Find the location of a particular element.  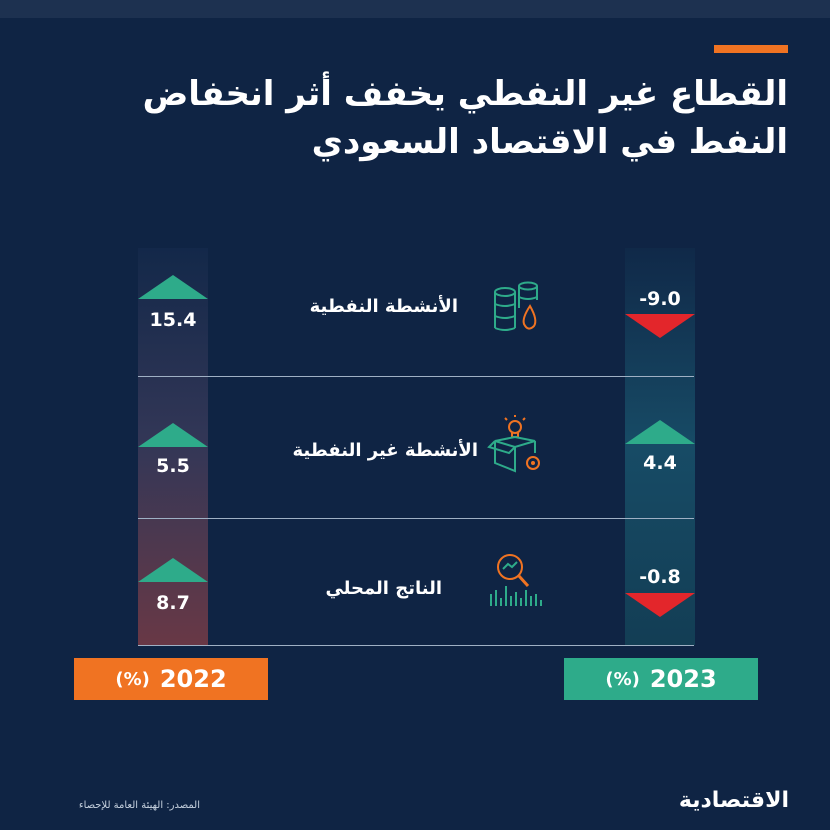

year-label-2023: (%) 2023 is located at coordinates (661, 679).